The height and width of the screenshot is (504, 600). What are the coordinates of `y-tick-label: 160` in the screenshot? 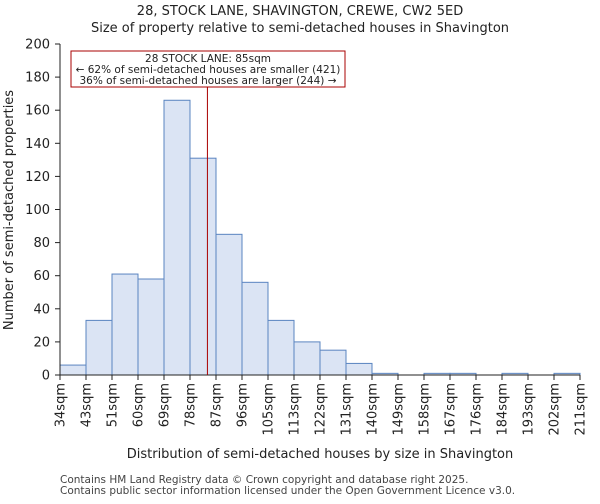 It's located at (37, 111).